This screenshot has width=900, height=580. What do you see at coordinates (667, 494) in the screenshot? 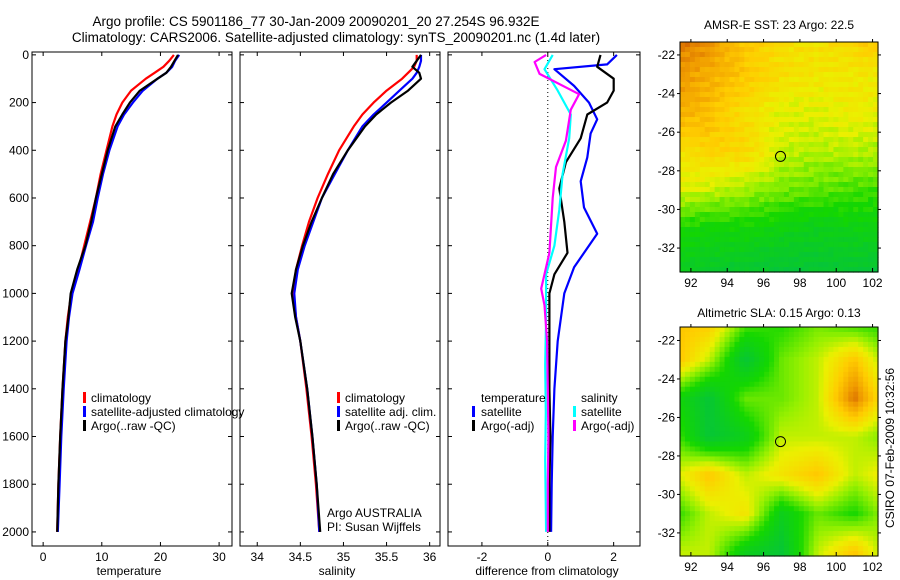
I see `y-tick-label: -30` at bounding box center [667, 494].